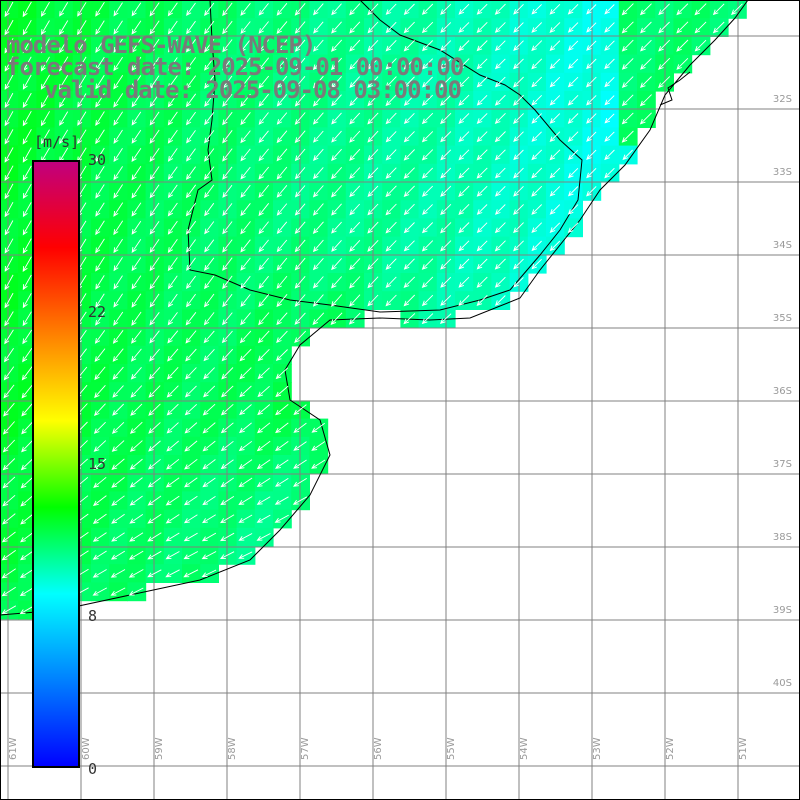  I want to click on longitude-label: 52W, so click(670, 748).